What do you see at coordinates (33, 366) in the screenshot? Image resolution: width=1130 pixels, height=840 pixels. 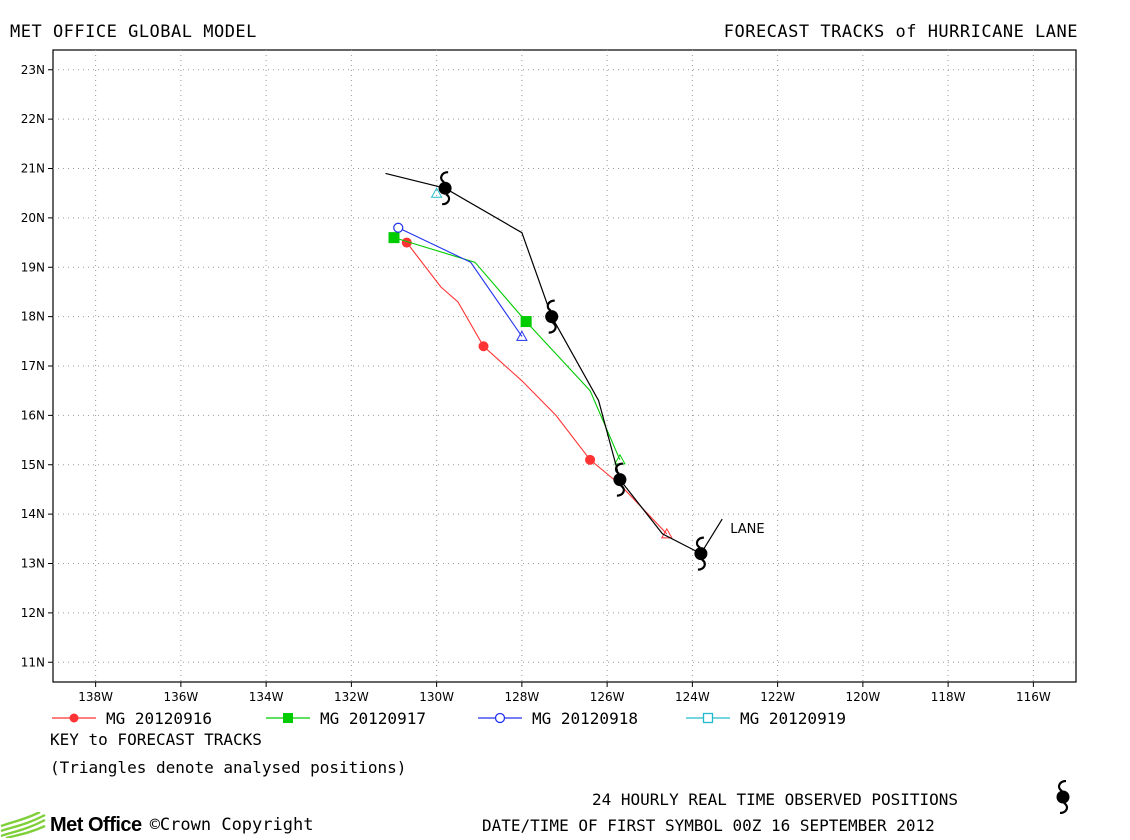 I see `lat-tick-label: 17N` at bounding box center [33, 366].